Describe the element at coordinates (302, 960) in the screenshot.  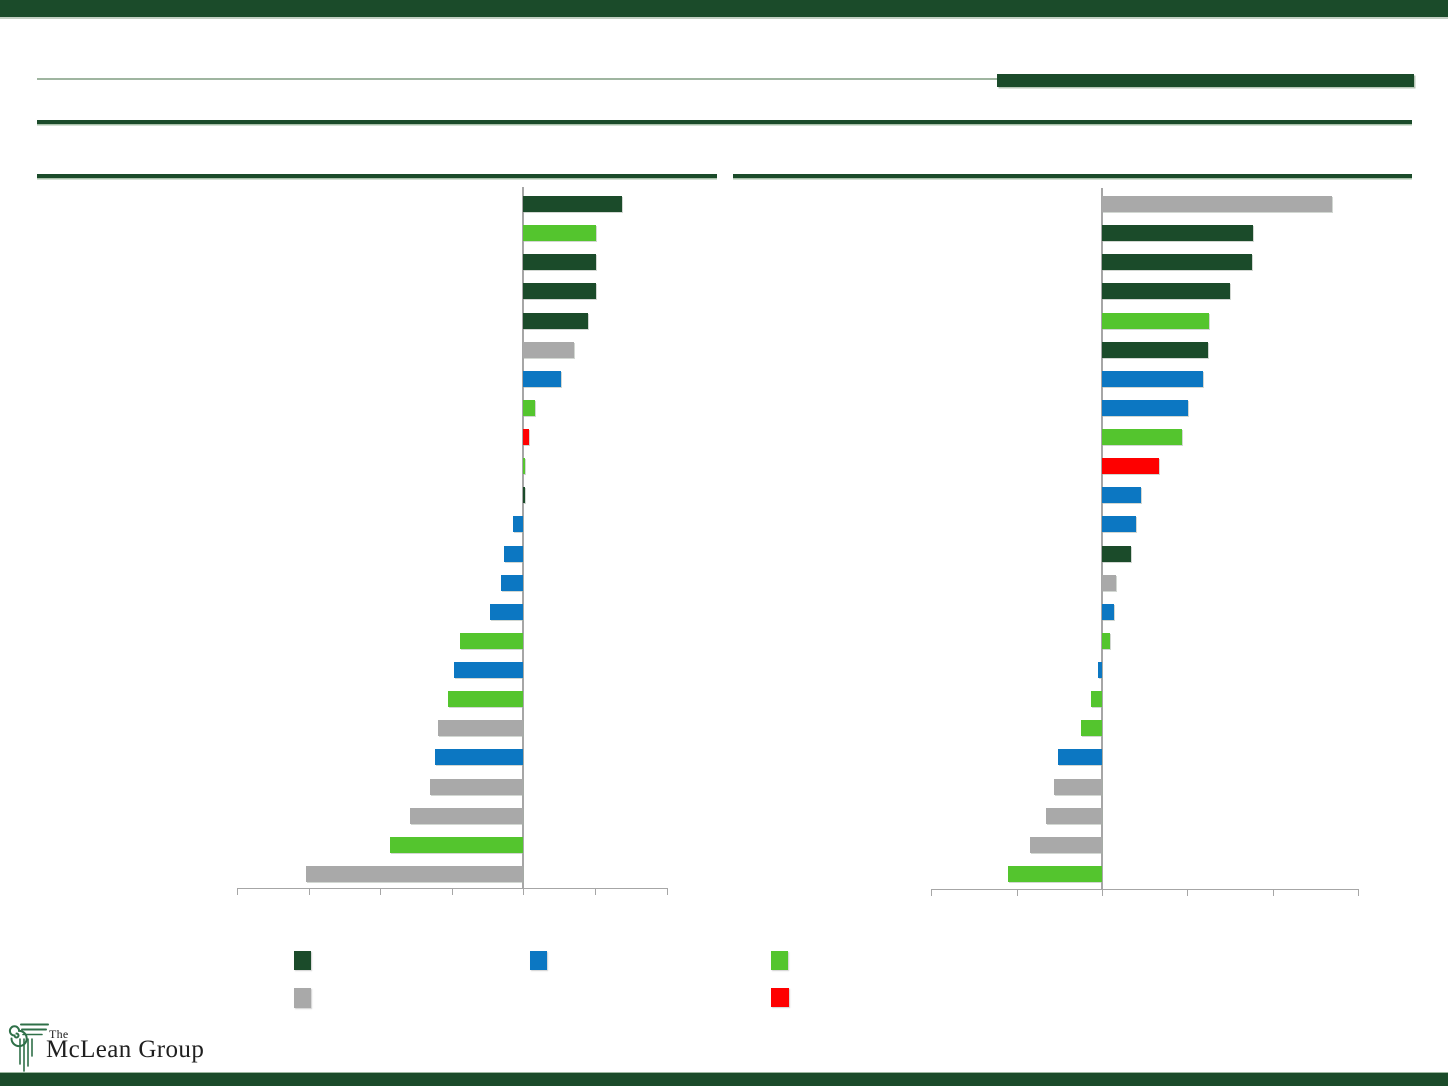
I see `legend-swatch-brand_dark_green` at that location.